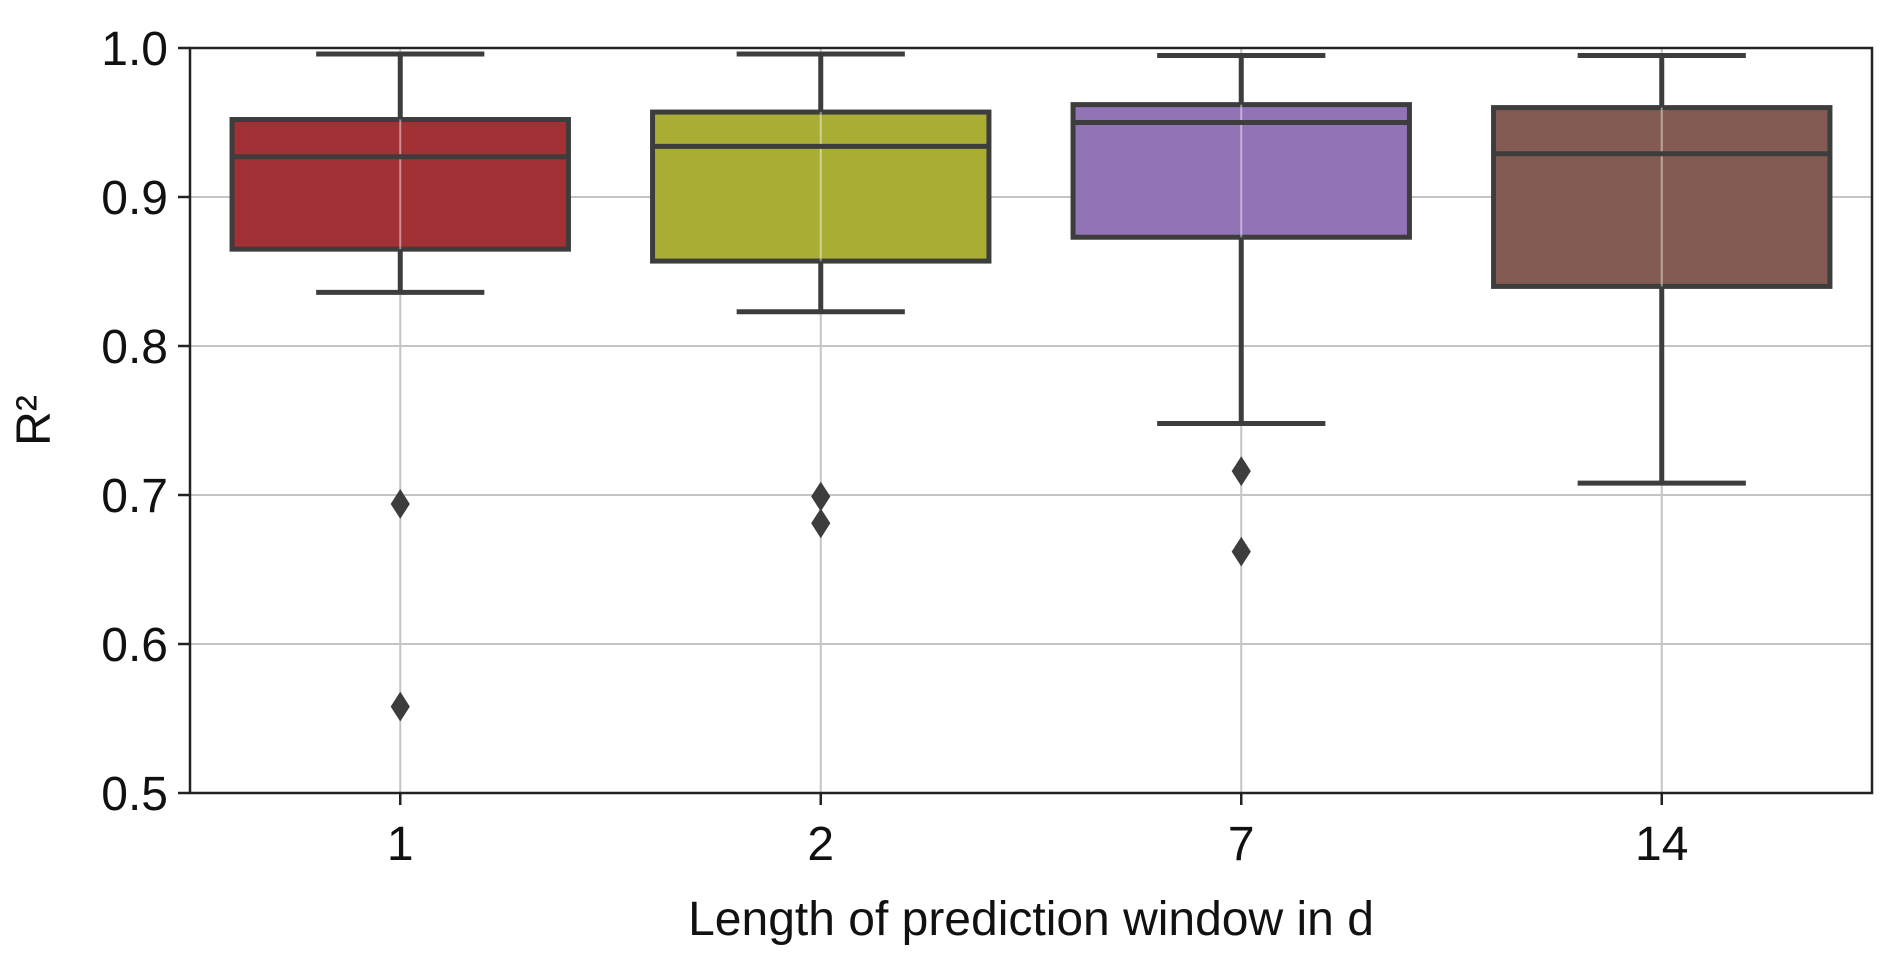 This screenshot has height=973, width=1891. I want to click on y-tick-label: 0.6, so click(134, 645).